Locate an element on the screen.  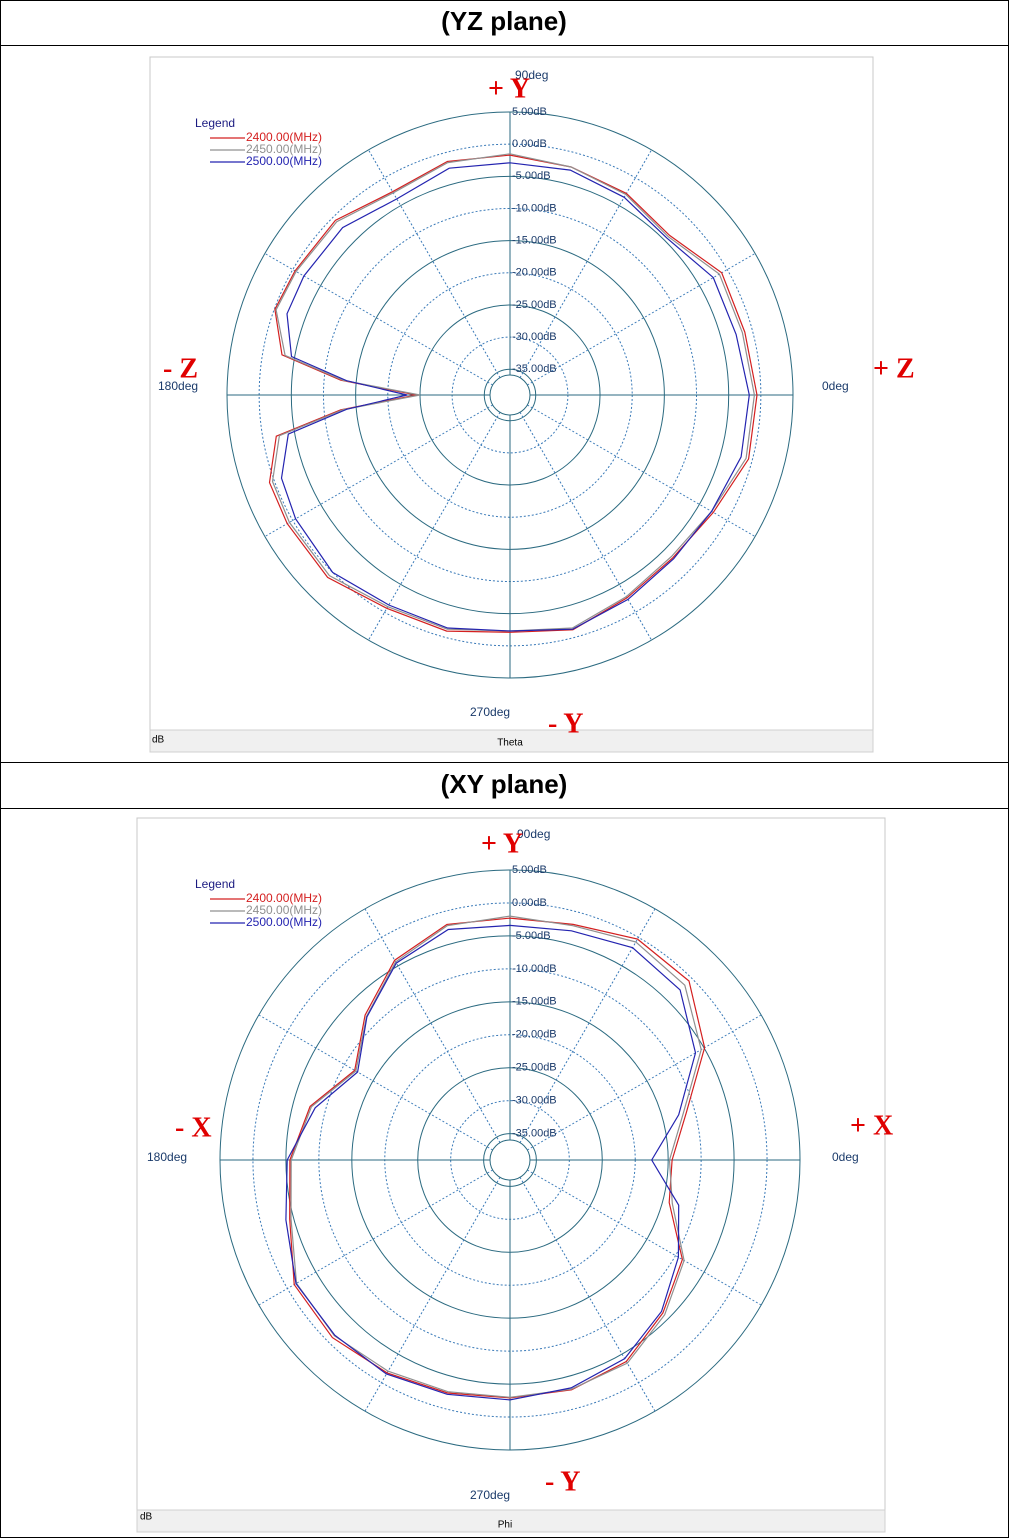
axis-annotation: + X is located at coordinates (871, 1125).